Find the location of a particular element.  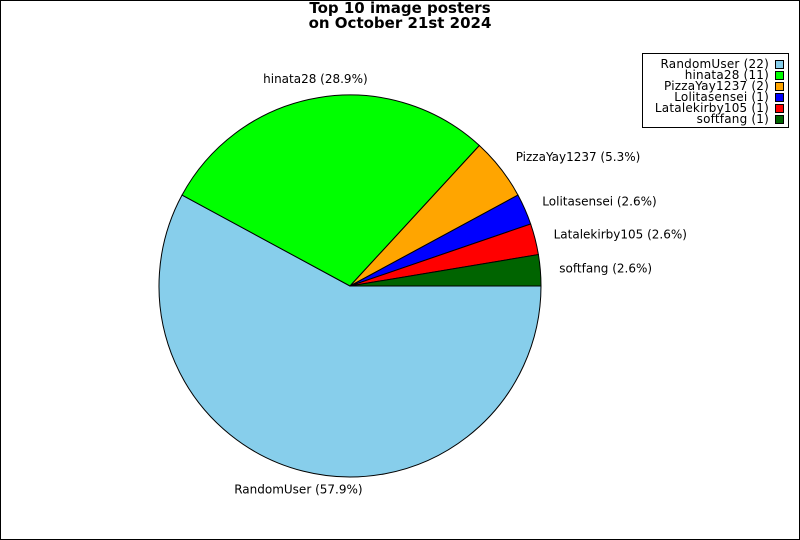

legend-label: softfang (1) is located at coordinates (732, 119).